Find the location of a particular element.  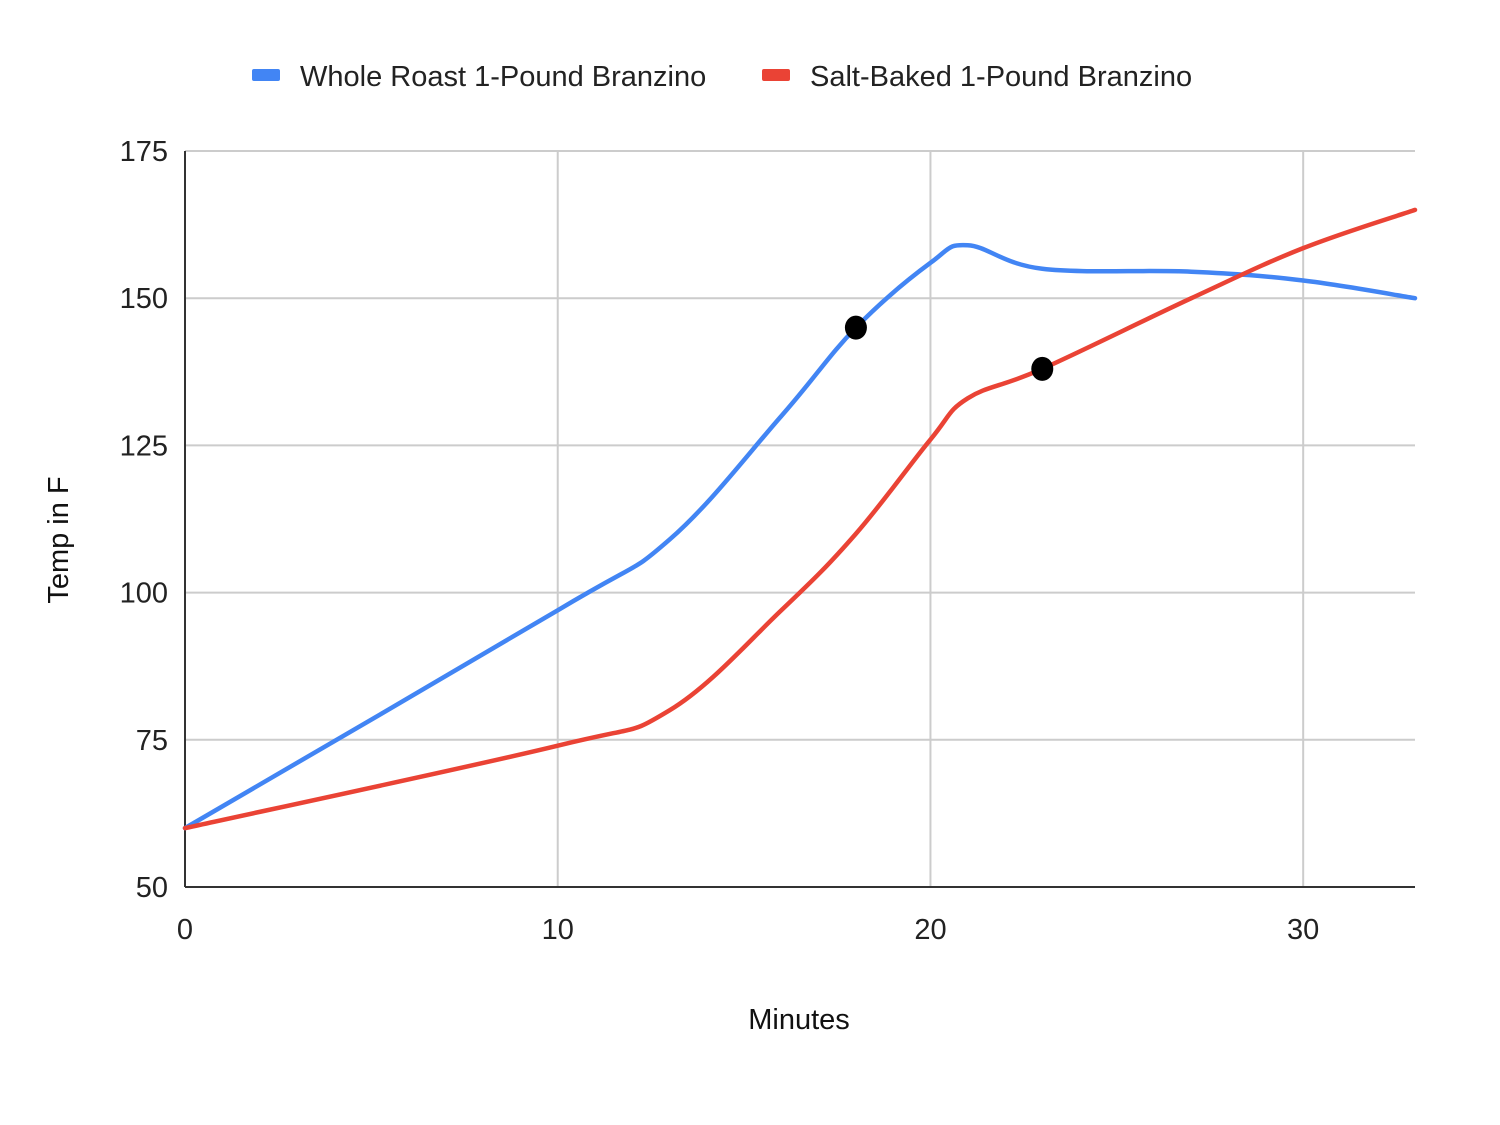

legend-label-0: Whole Roast 1-Pound Branzino is located at coordinates (503, 77).